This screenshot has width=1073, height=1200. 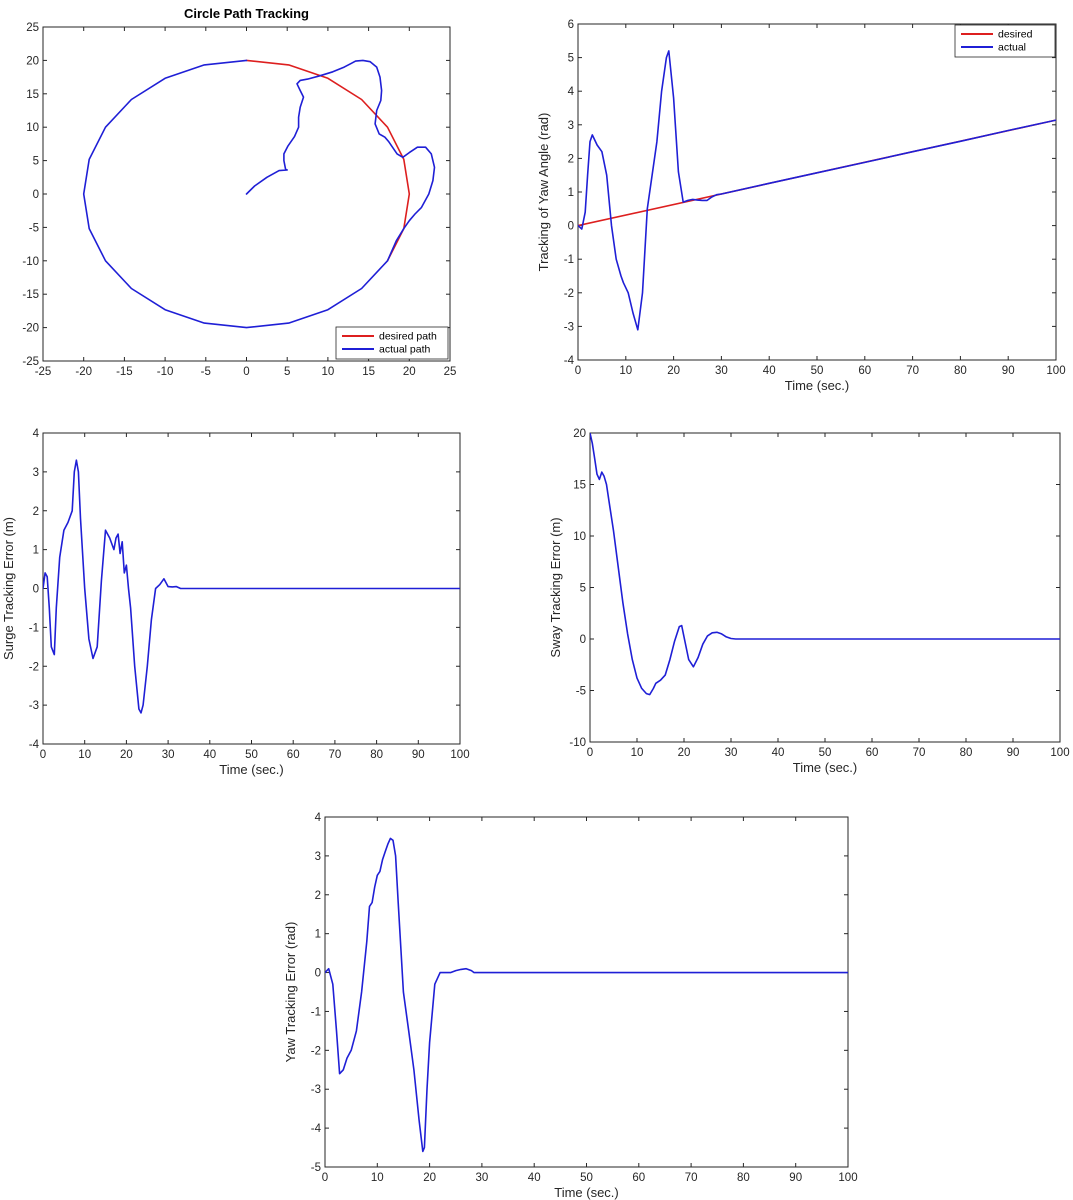 What do you see at coordinates (43, 372) in the screenshot?
I see `x-tick-label: -25` at bounding box center [43, 372].